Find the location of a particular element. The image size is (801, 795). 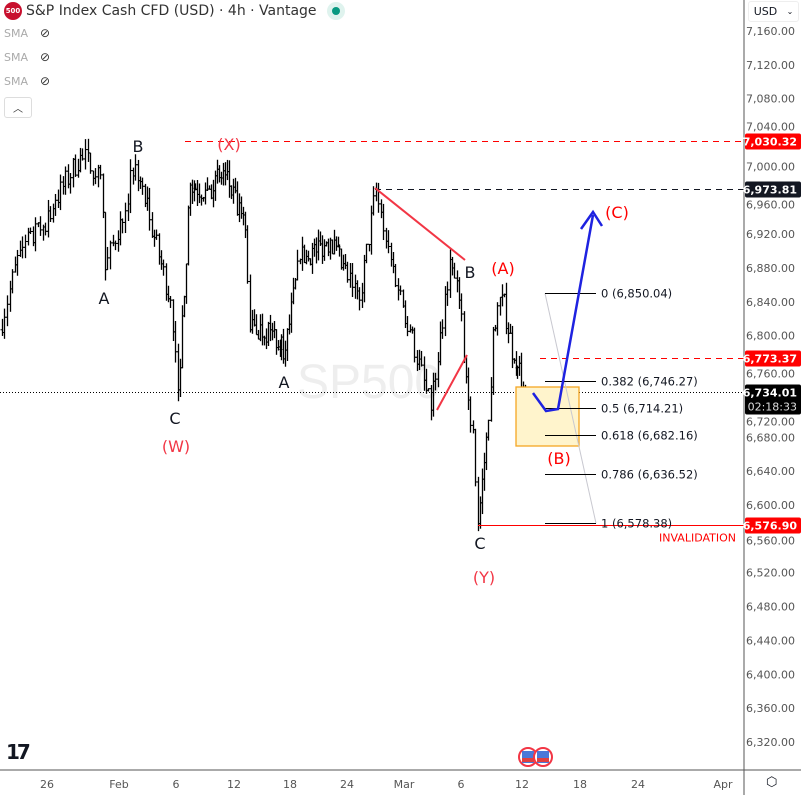

price-tick-label: 6,800.00 is located at coordinates (770, 336).